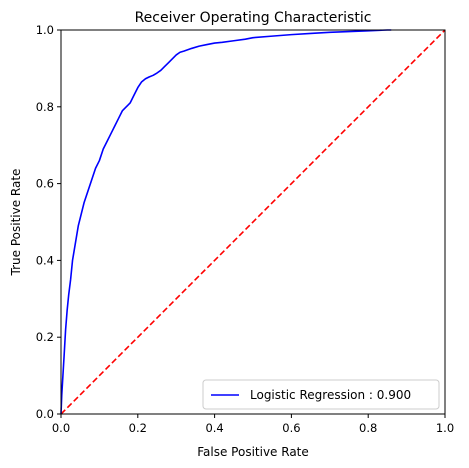  What do you see at coordinates (138, 428) in the screenshot?
I see `x-tick-label: 0.2` at bounding box center [138, 428].